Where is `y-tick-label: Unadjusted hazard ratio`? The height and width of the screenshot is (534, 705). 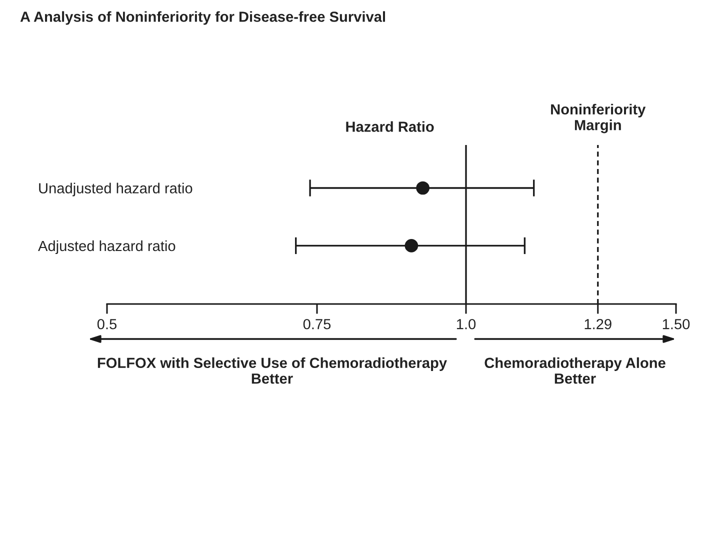 y-tick-label: Unadjusted hazard ratio is located at coordinates (115, 189).